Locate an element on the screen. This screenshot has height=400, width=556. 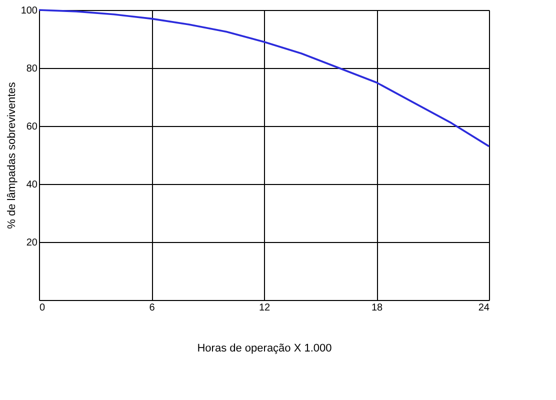
y-tick-label: 40 is located at coordinates (32, 185).